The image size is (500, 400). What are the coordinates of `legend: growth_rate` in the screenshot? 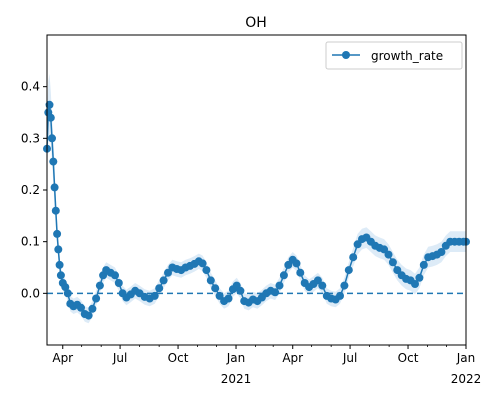 It's located at (394, 55).